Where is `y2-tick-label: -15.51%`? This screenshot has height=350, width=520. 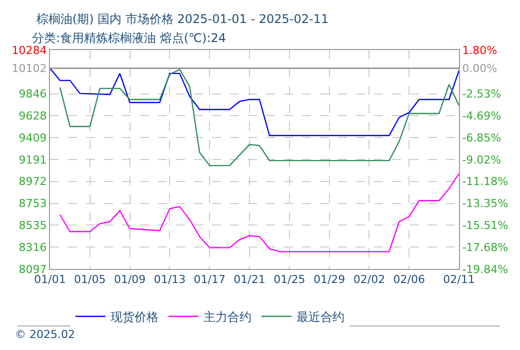
y2-tick-label: -15.51% is located at coordinates (485, 225).